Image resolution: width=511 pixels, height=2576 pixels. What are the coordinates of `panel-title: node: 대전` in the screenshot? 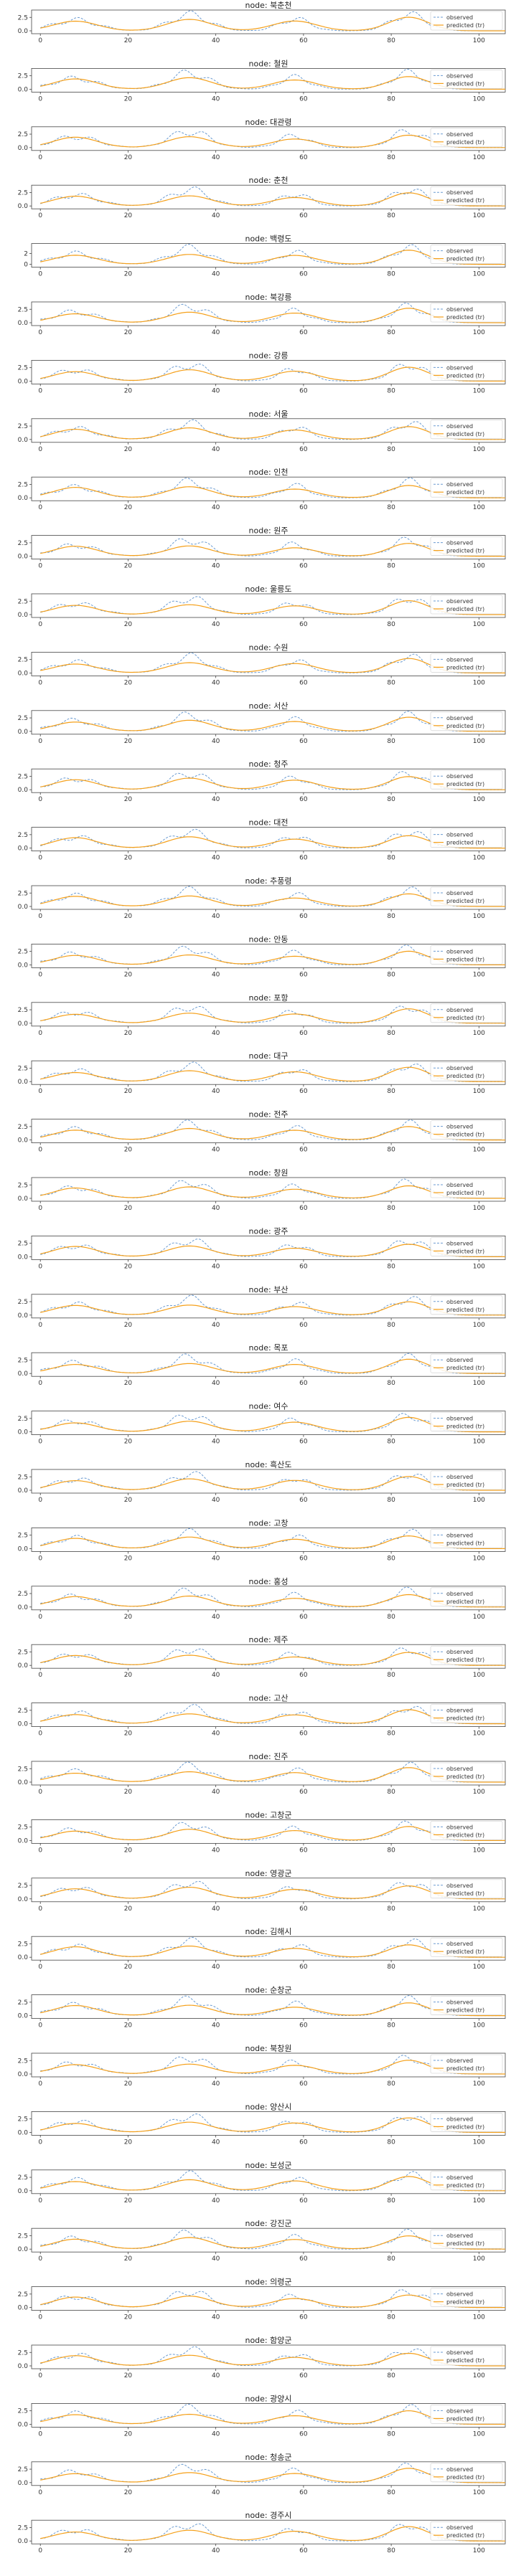 It's located at (269, 823).